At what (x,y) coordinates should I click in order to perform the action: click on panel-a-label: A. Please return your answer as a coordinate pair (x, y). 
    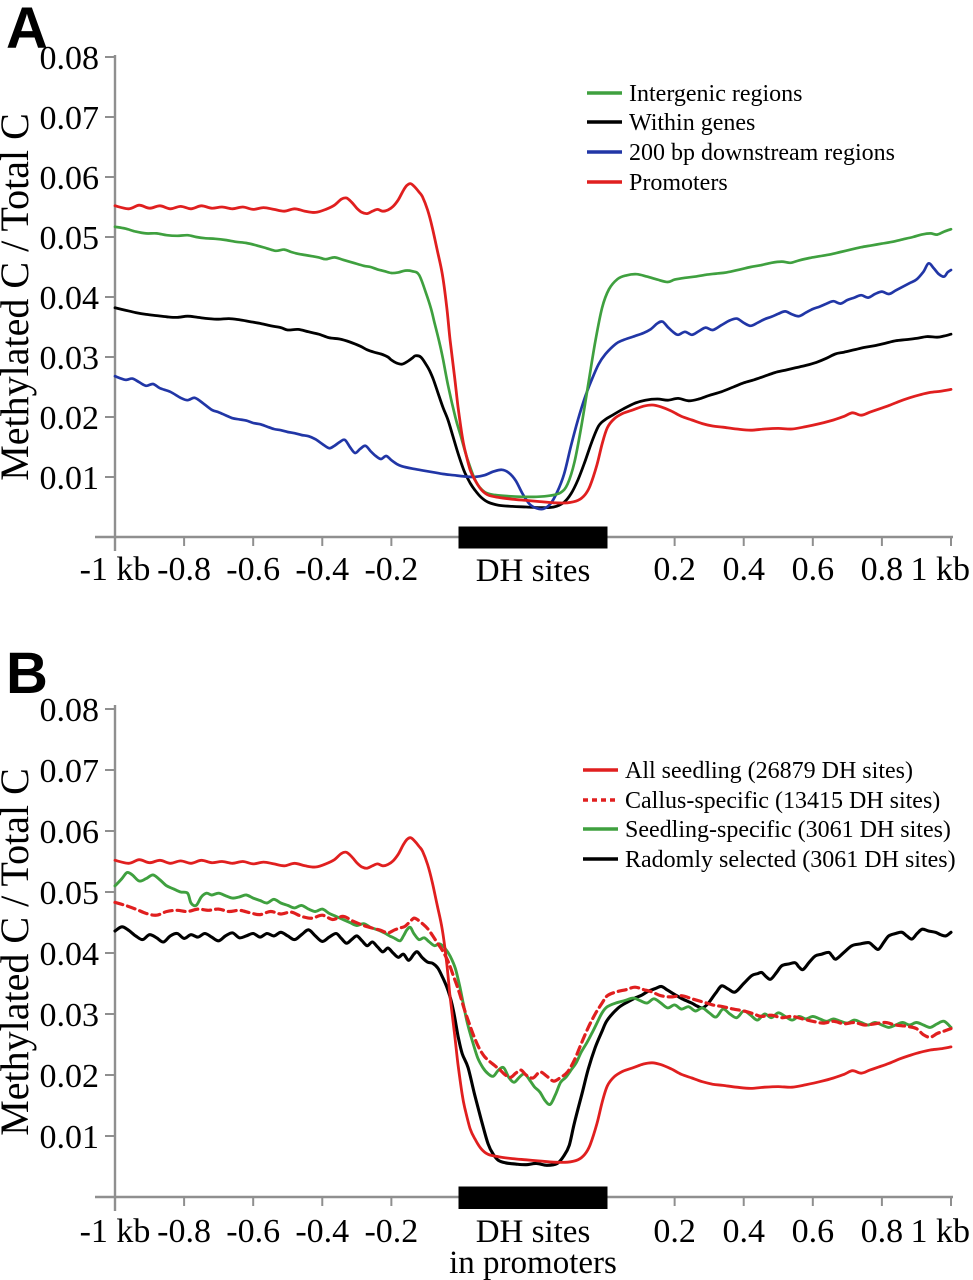
    Looking at the image, I should click on (27, 30).